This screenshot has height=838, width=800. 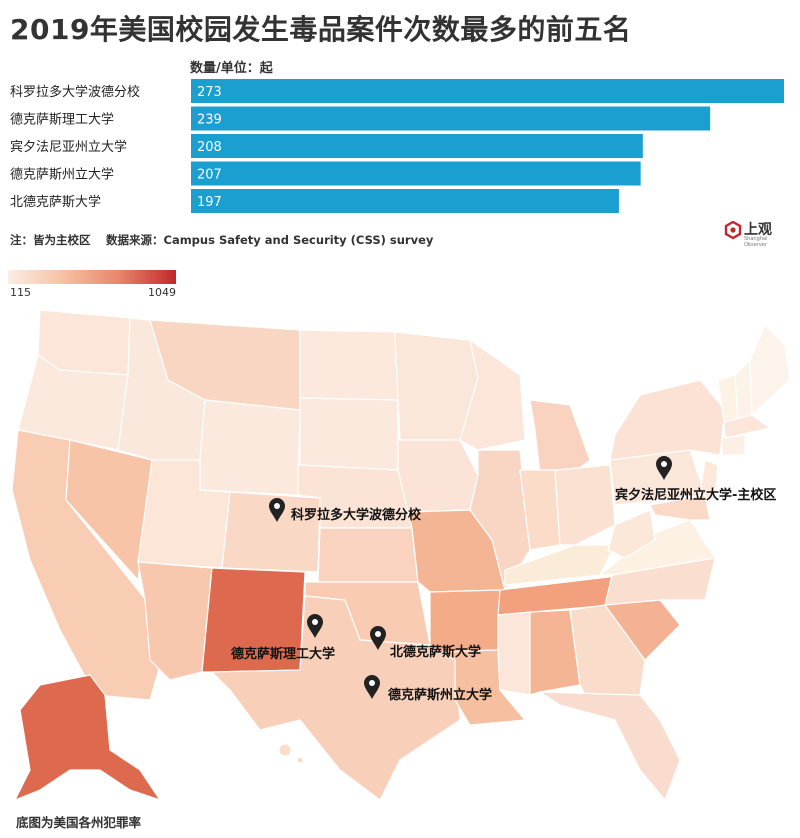 I want to click on state-wyoming, so click(x=250, y=447).